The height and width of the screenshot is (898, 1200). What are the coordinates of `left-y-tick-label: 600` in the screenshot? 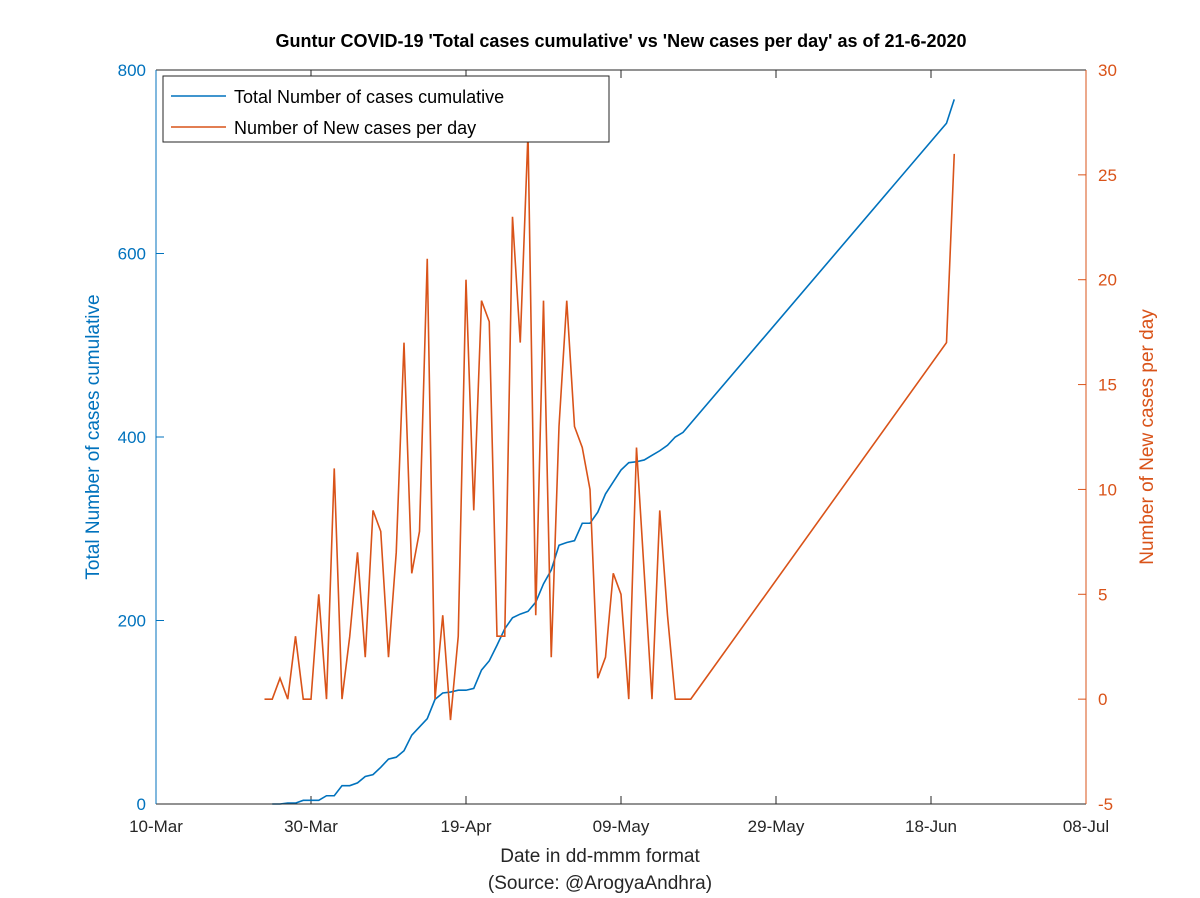 It's located at (132, 254).